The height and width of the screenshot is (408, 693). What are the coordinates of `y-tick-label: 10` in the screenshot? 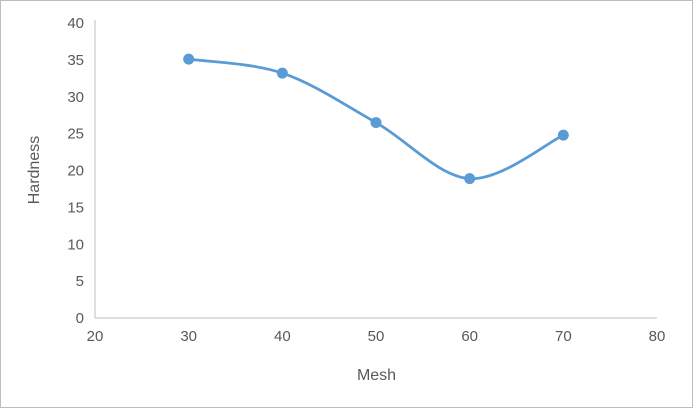 It's located at (75, 244).